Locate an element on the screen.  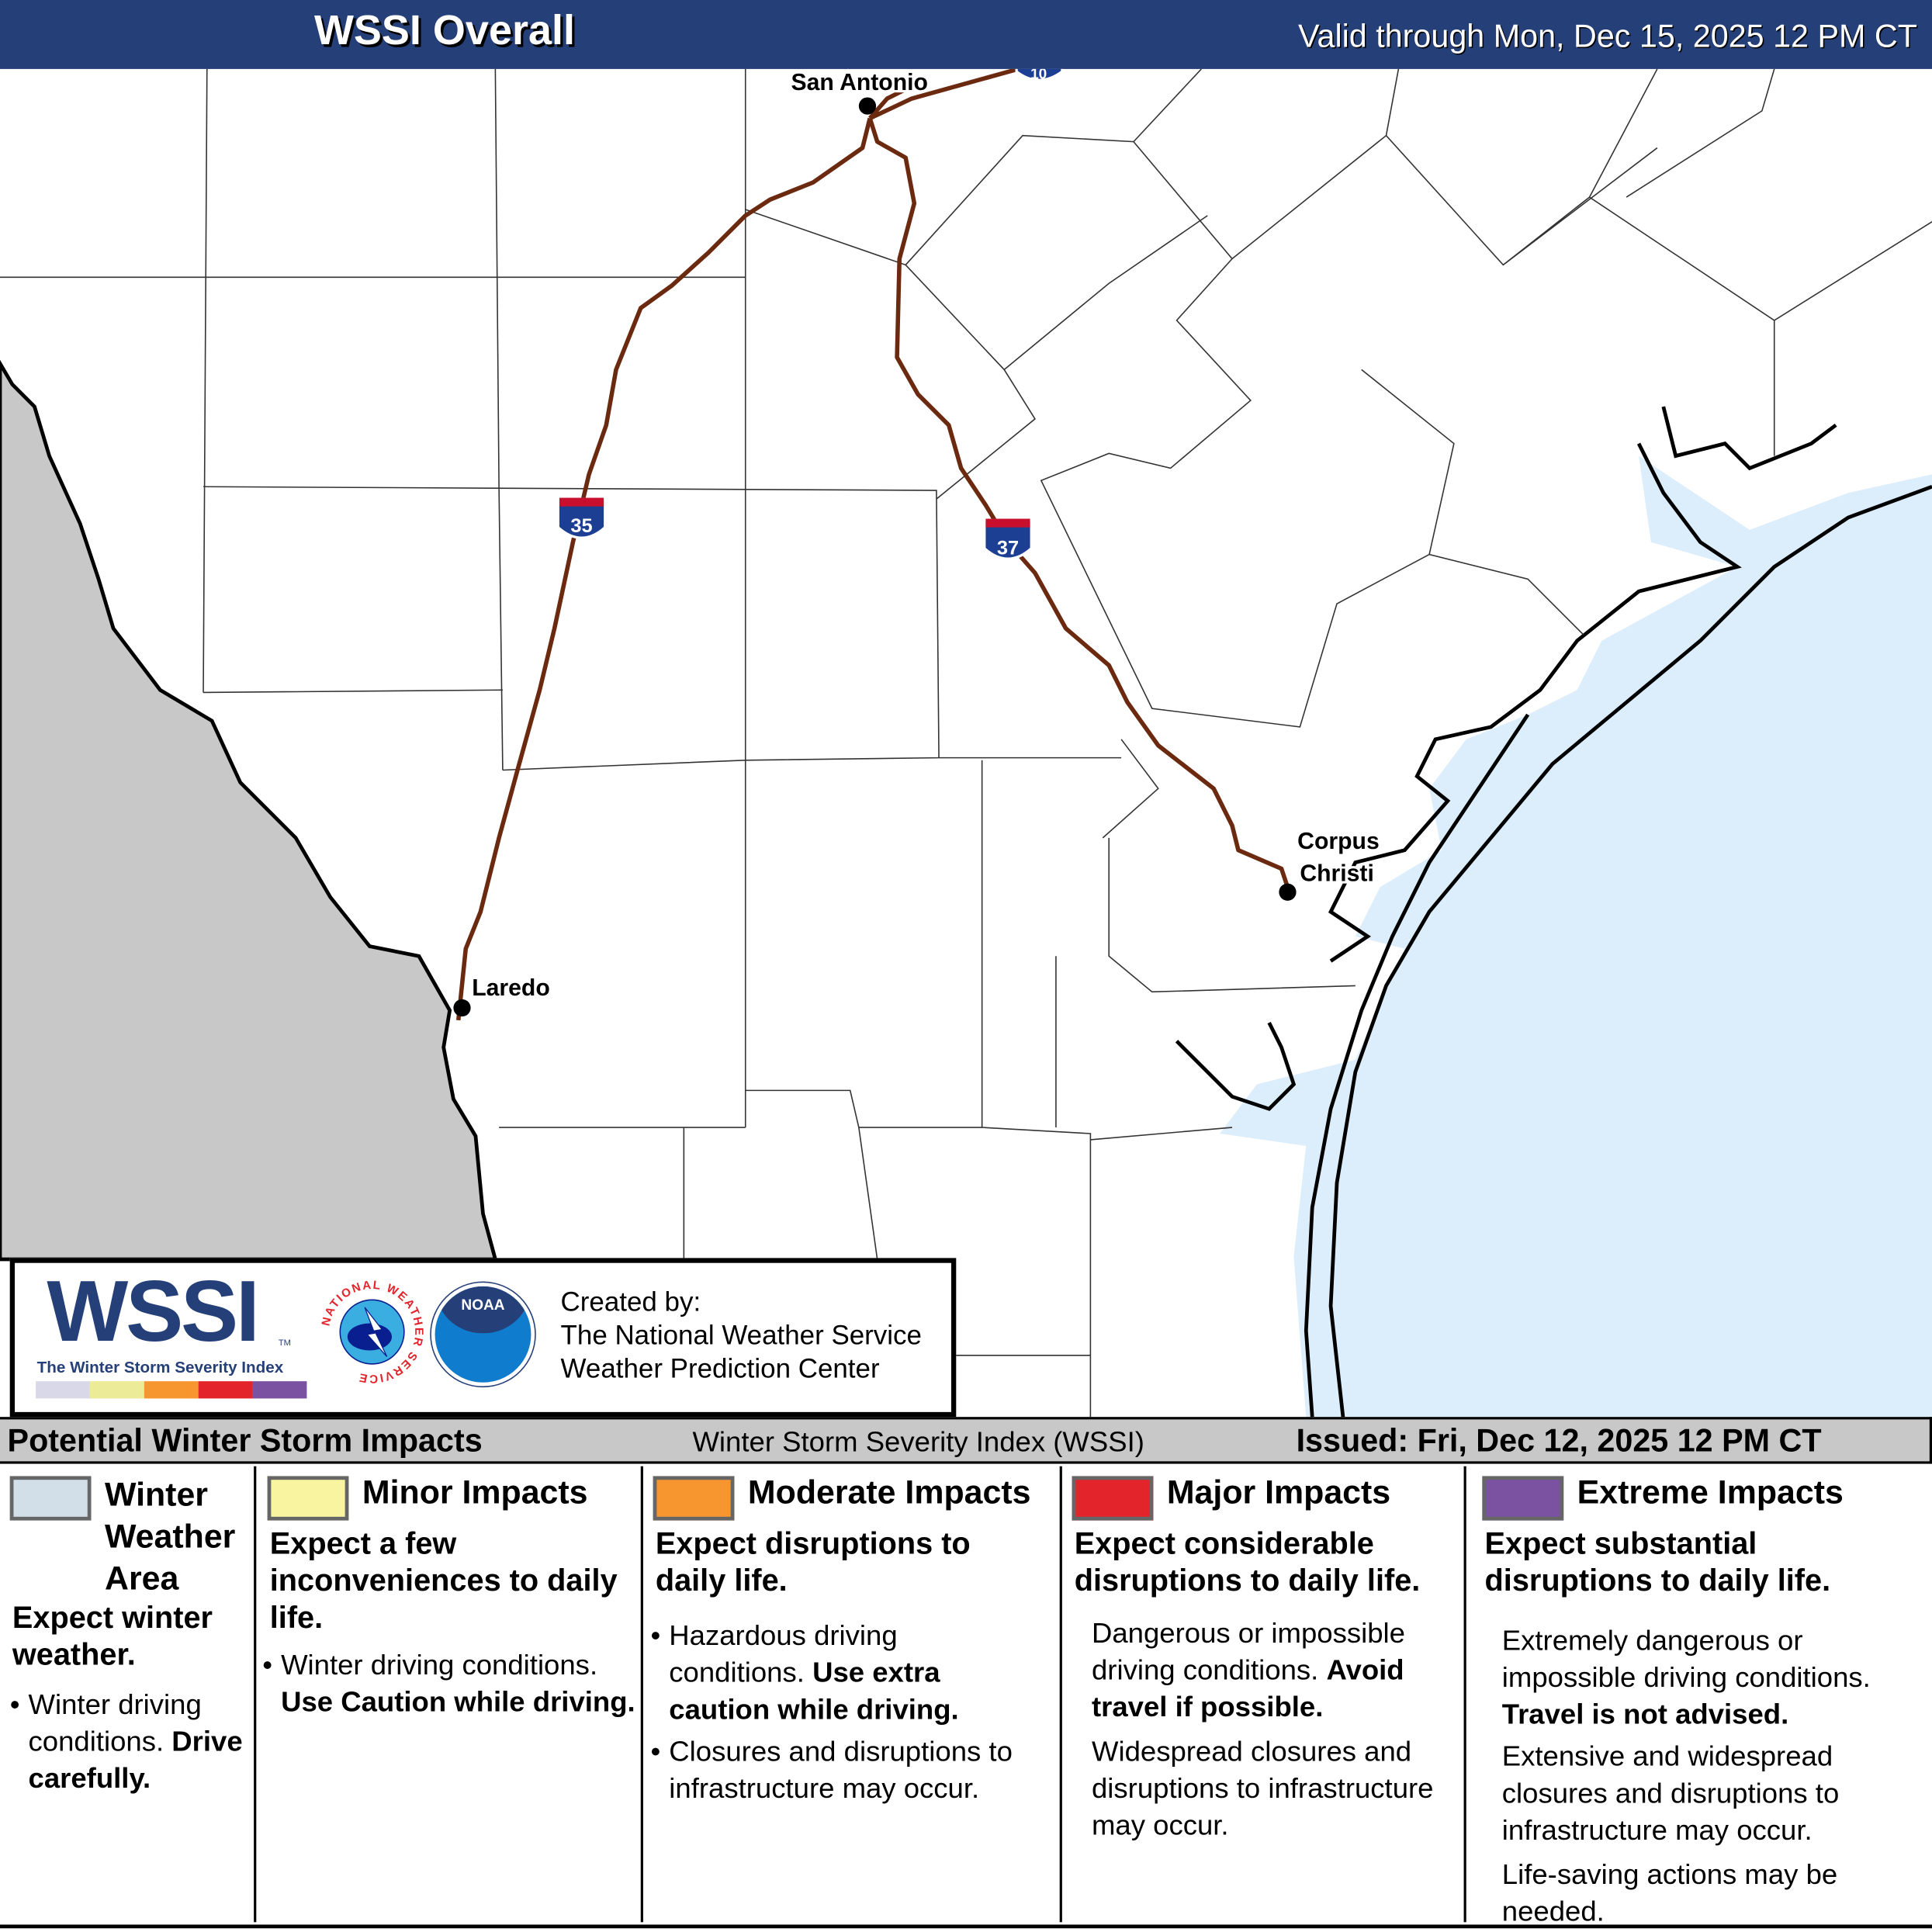
interstate-10-shield: 10 is located at coordinates (1039, 75).